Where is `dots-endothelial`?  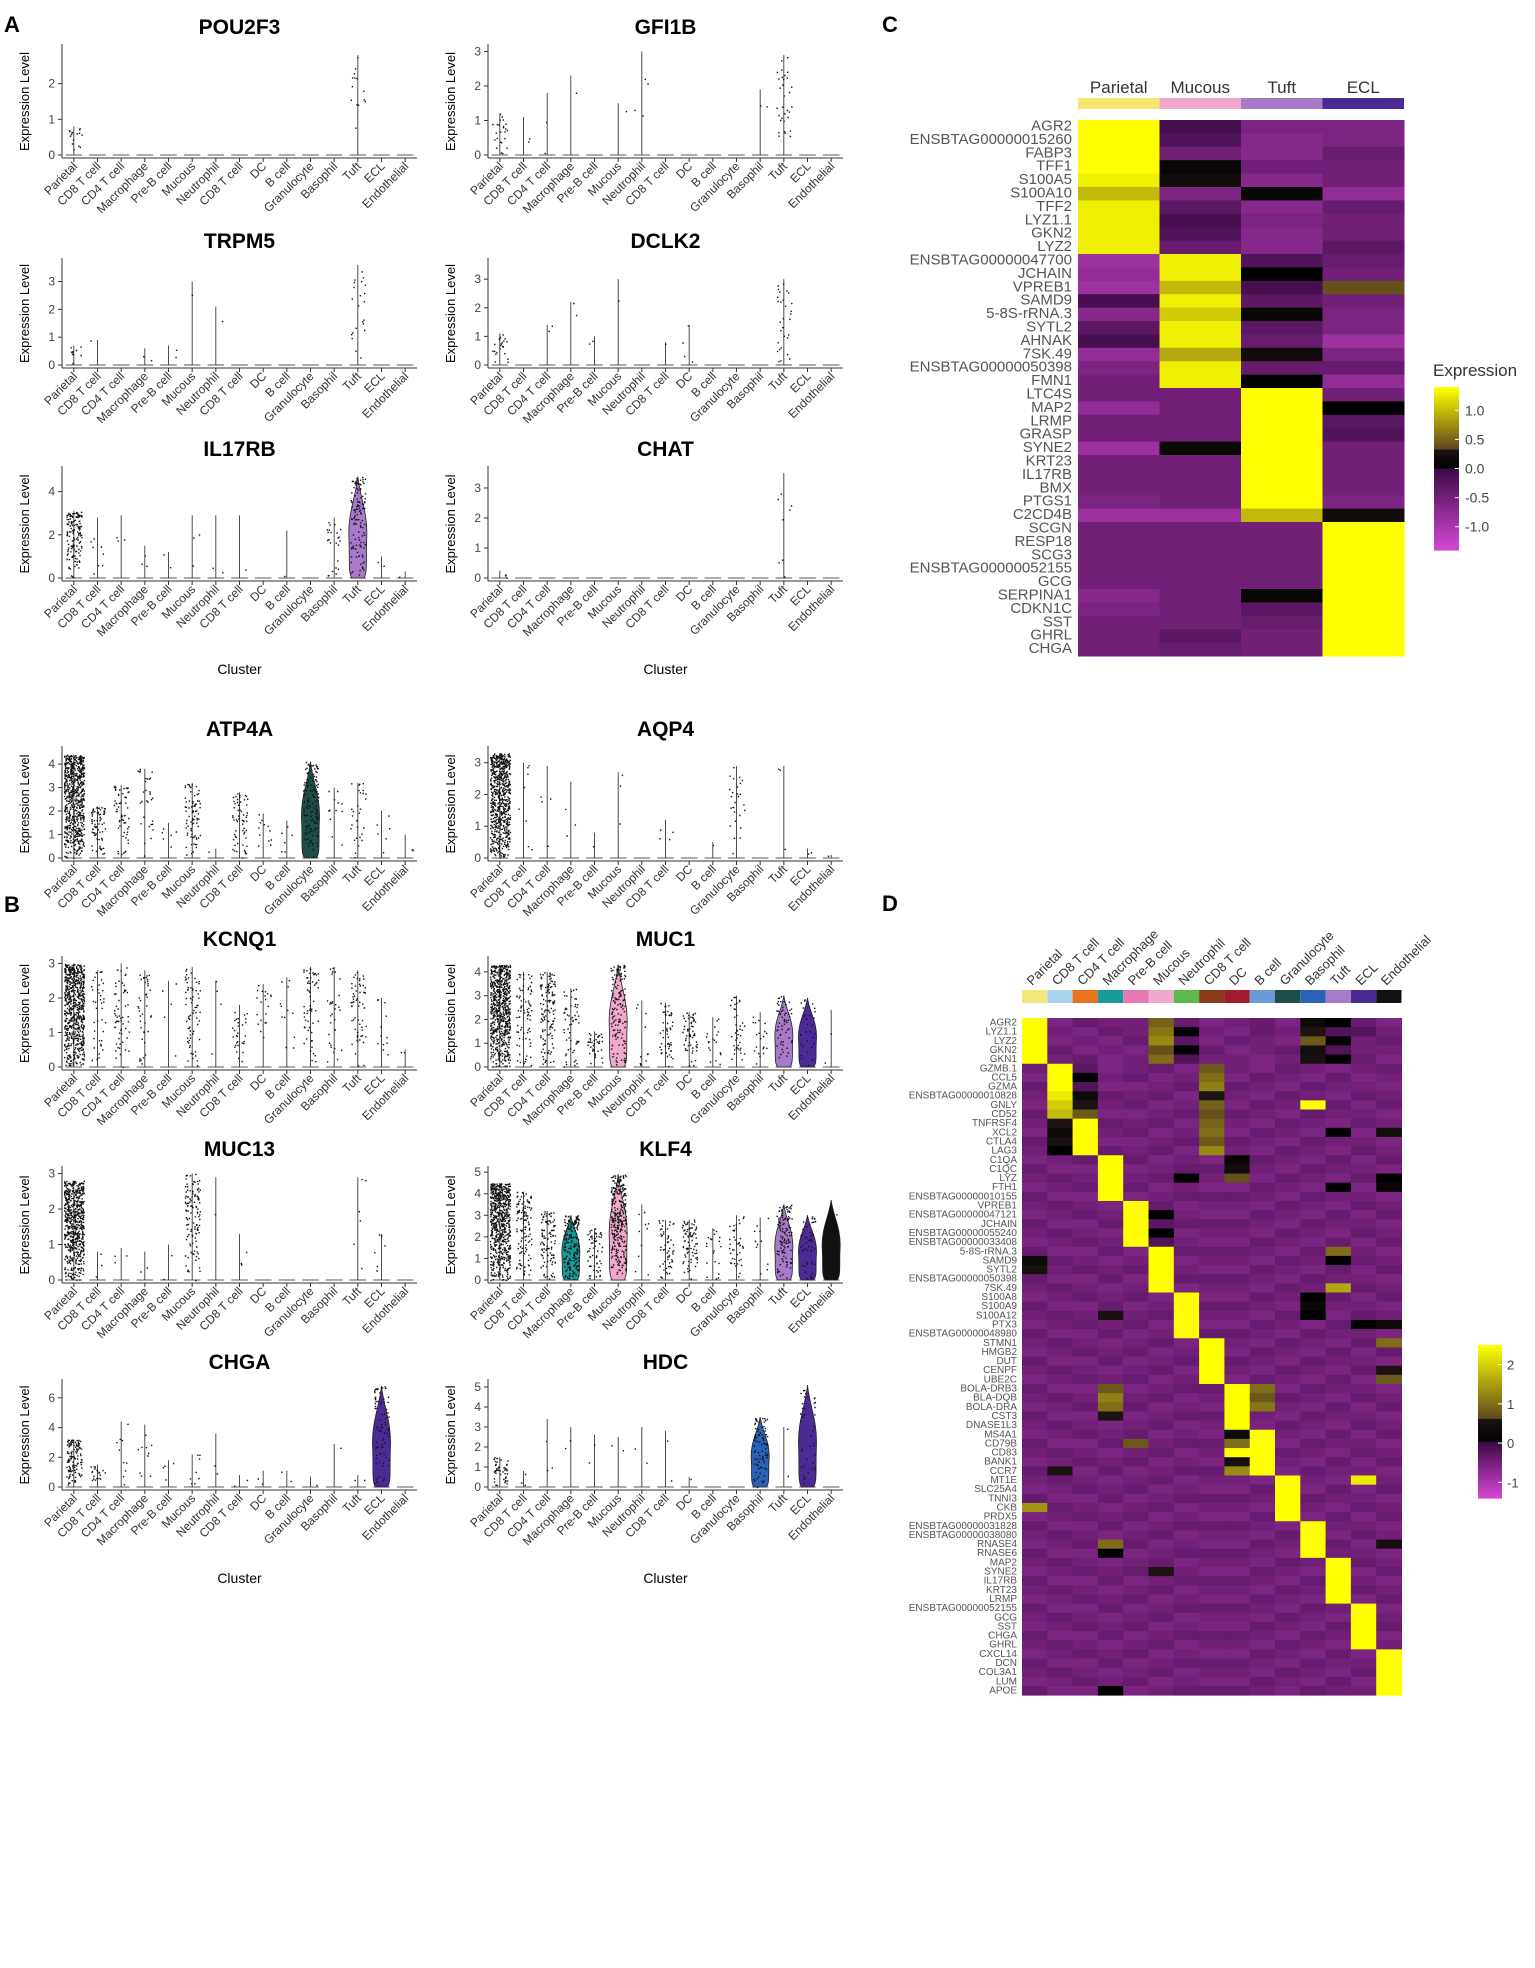
dots-endothelial is located at coordinates (403, 1052).